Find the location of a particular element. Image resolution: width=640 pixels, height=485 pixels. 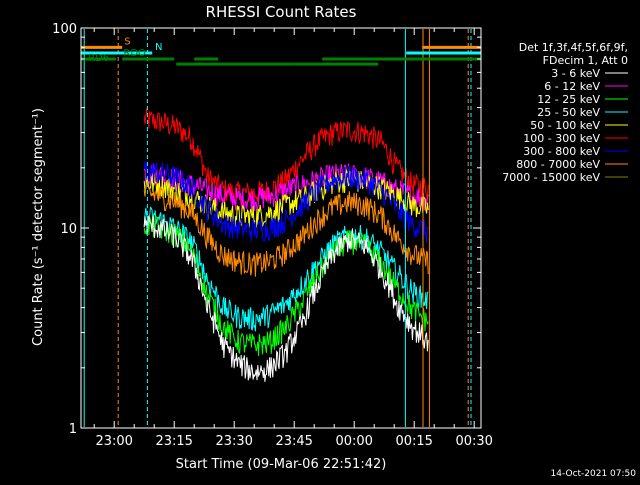

series-line-12-25keV is located at coordinates (286, 285).